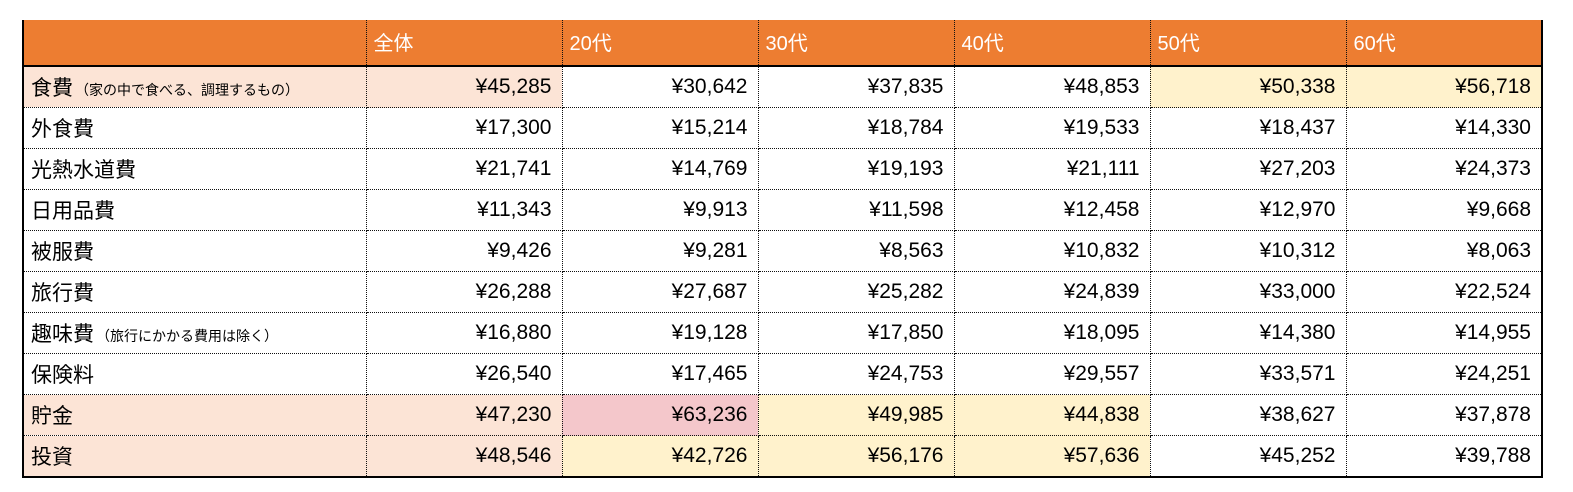  I want to click on row-label-cell: 趣味費 （旅行にかかる費用は除く）, so click(195, 333).